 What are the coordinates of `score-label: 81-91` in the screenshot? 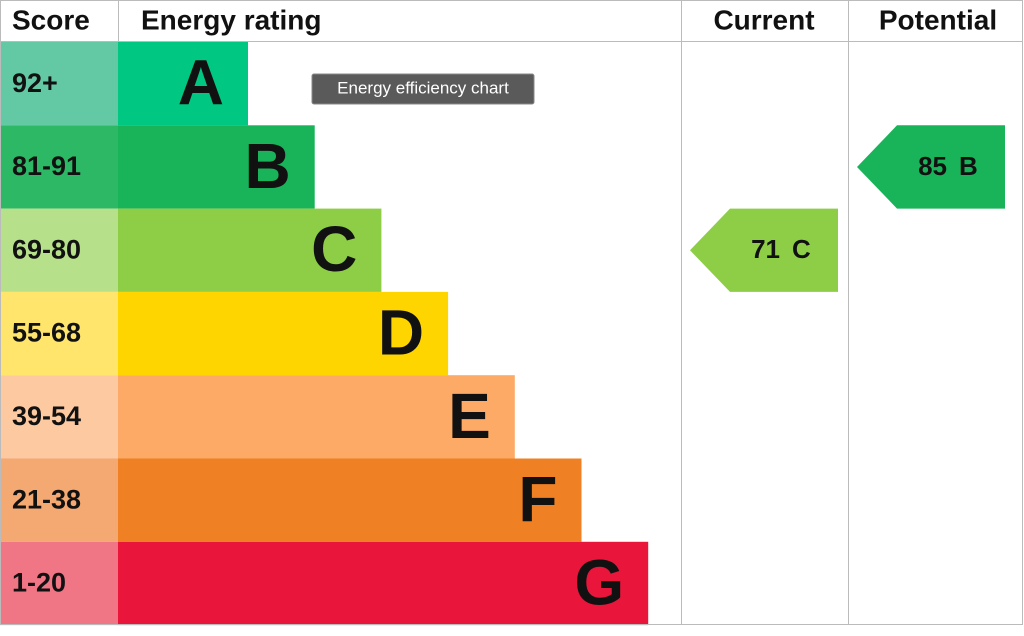 It's located at (46, 166).